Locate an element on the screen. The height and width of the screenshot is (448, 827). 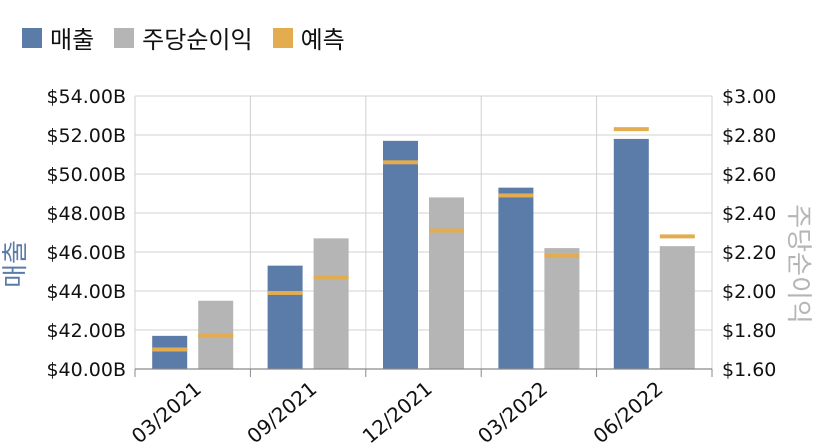
left-tick-label: $40.00B is located at coordinates (86, 370).